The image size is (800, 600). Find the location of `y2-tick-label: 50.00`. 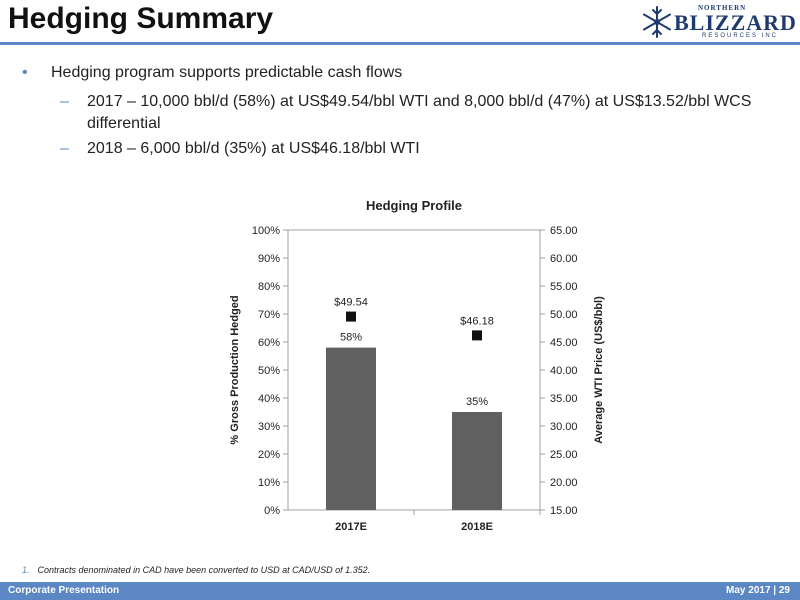

y2-tick-label: 50.00 is located at coordinates (564, 315).